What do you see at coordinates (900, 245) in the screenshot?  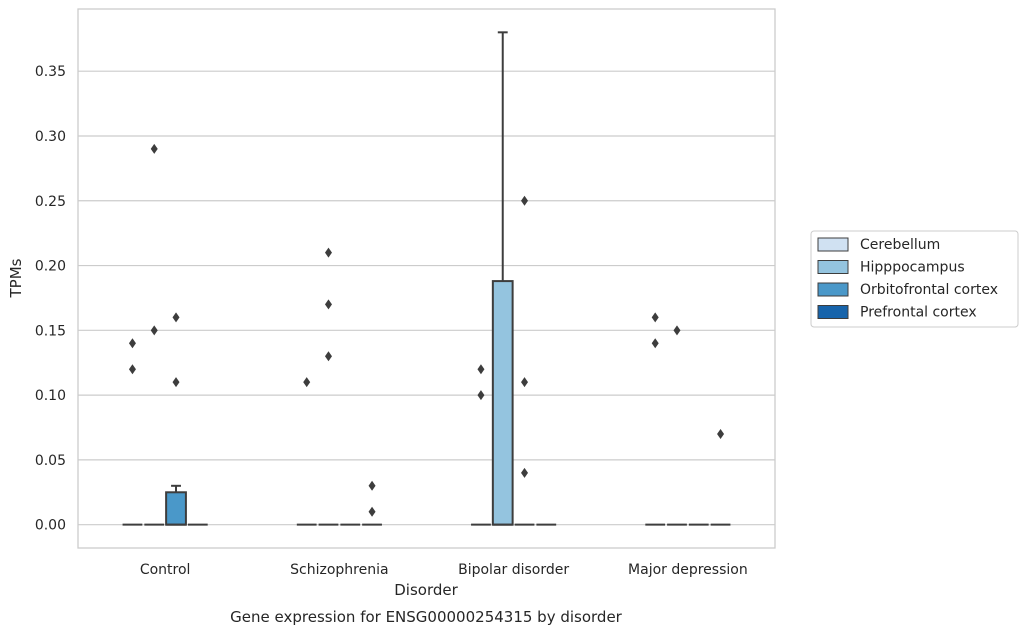 I see `legend-label: Cerebellum` at bounding box center [900, 245].